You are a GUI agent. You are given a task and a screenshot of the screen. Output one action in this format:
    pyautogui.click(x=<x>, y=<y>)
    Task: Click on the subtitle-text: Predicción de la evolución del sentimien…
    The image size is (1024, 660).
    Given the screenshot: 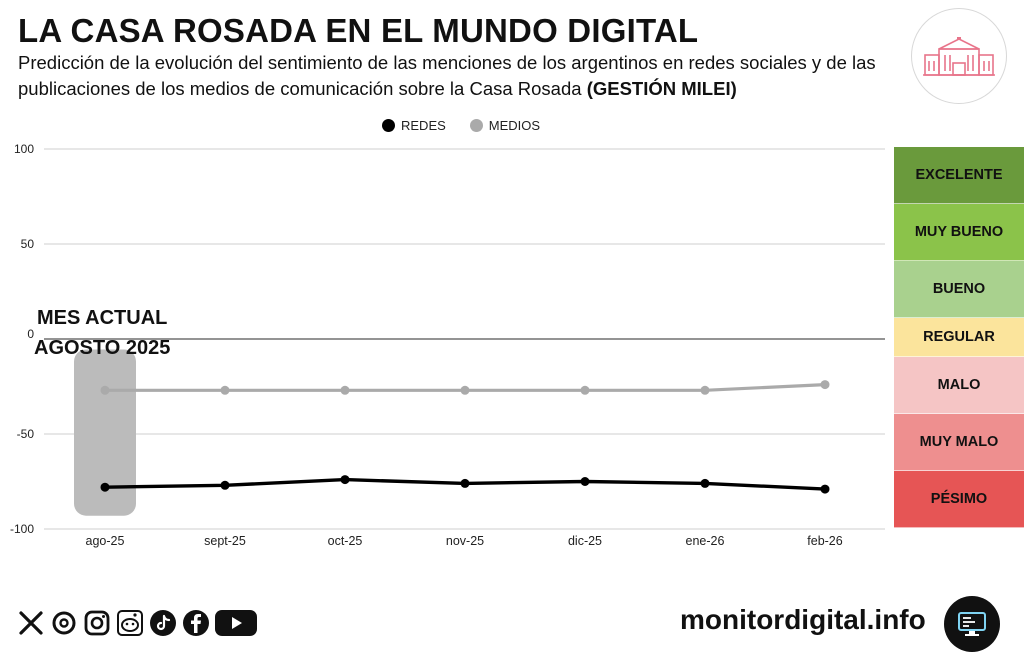 What is the action you would take?
    pyautogui.click(x=447, y=75)
    